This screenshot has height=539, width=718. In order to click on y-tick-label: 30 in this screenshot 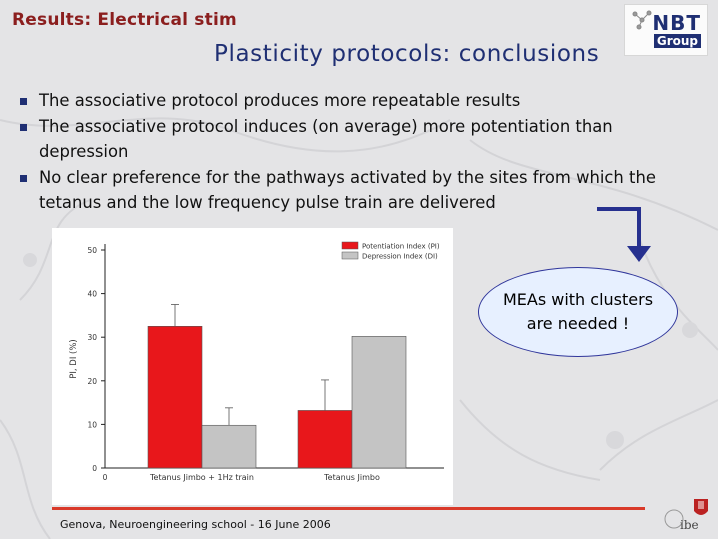, I will do `click(92, 337)`.